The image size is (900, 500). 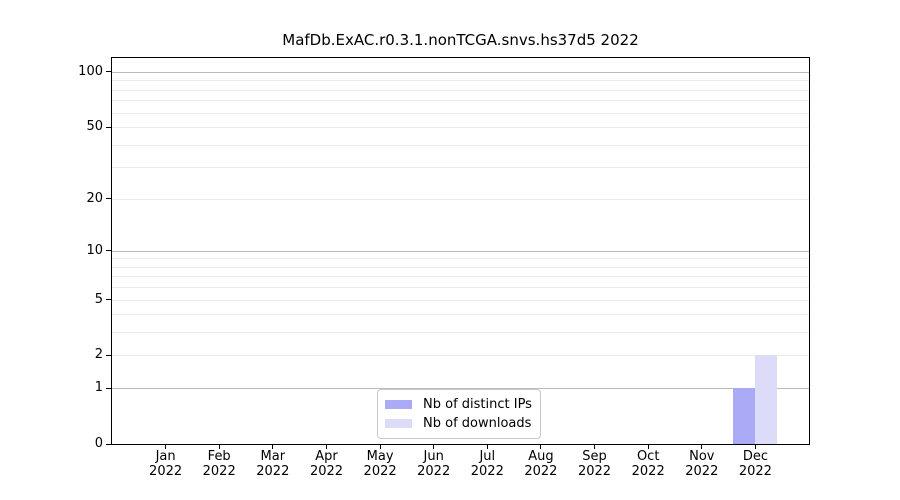 What do you see at coordinates (487, 456) in the screenshot?
I see `x-label-month: Jul` at bounding box center [487, 456].